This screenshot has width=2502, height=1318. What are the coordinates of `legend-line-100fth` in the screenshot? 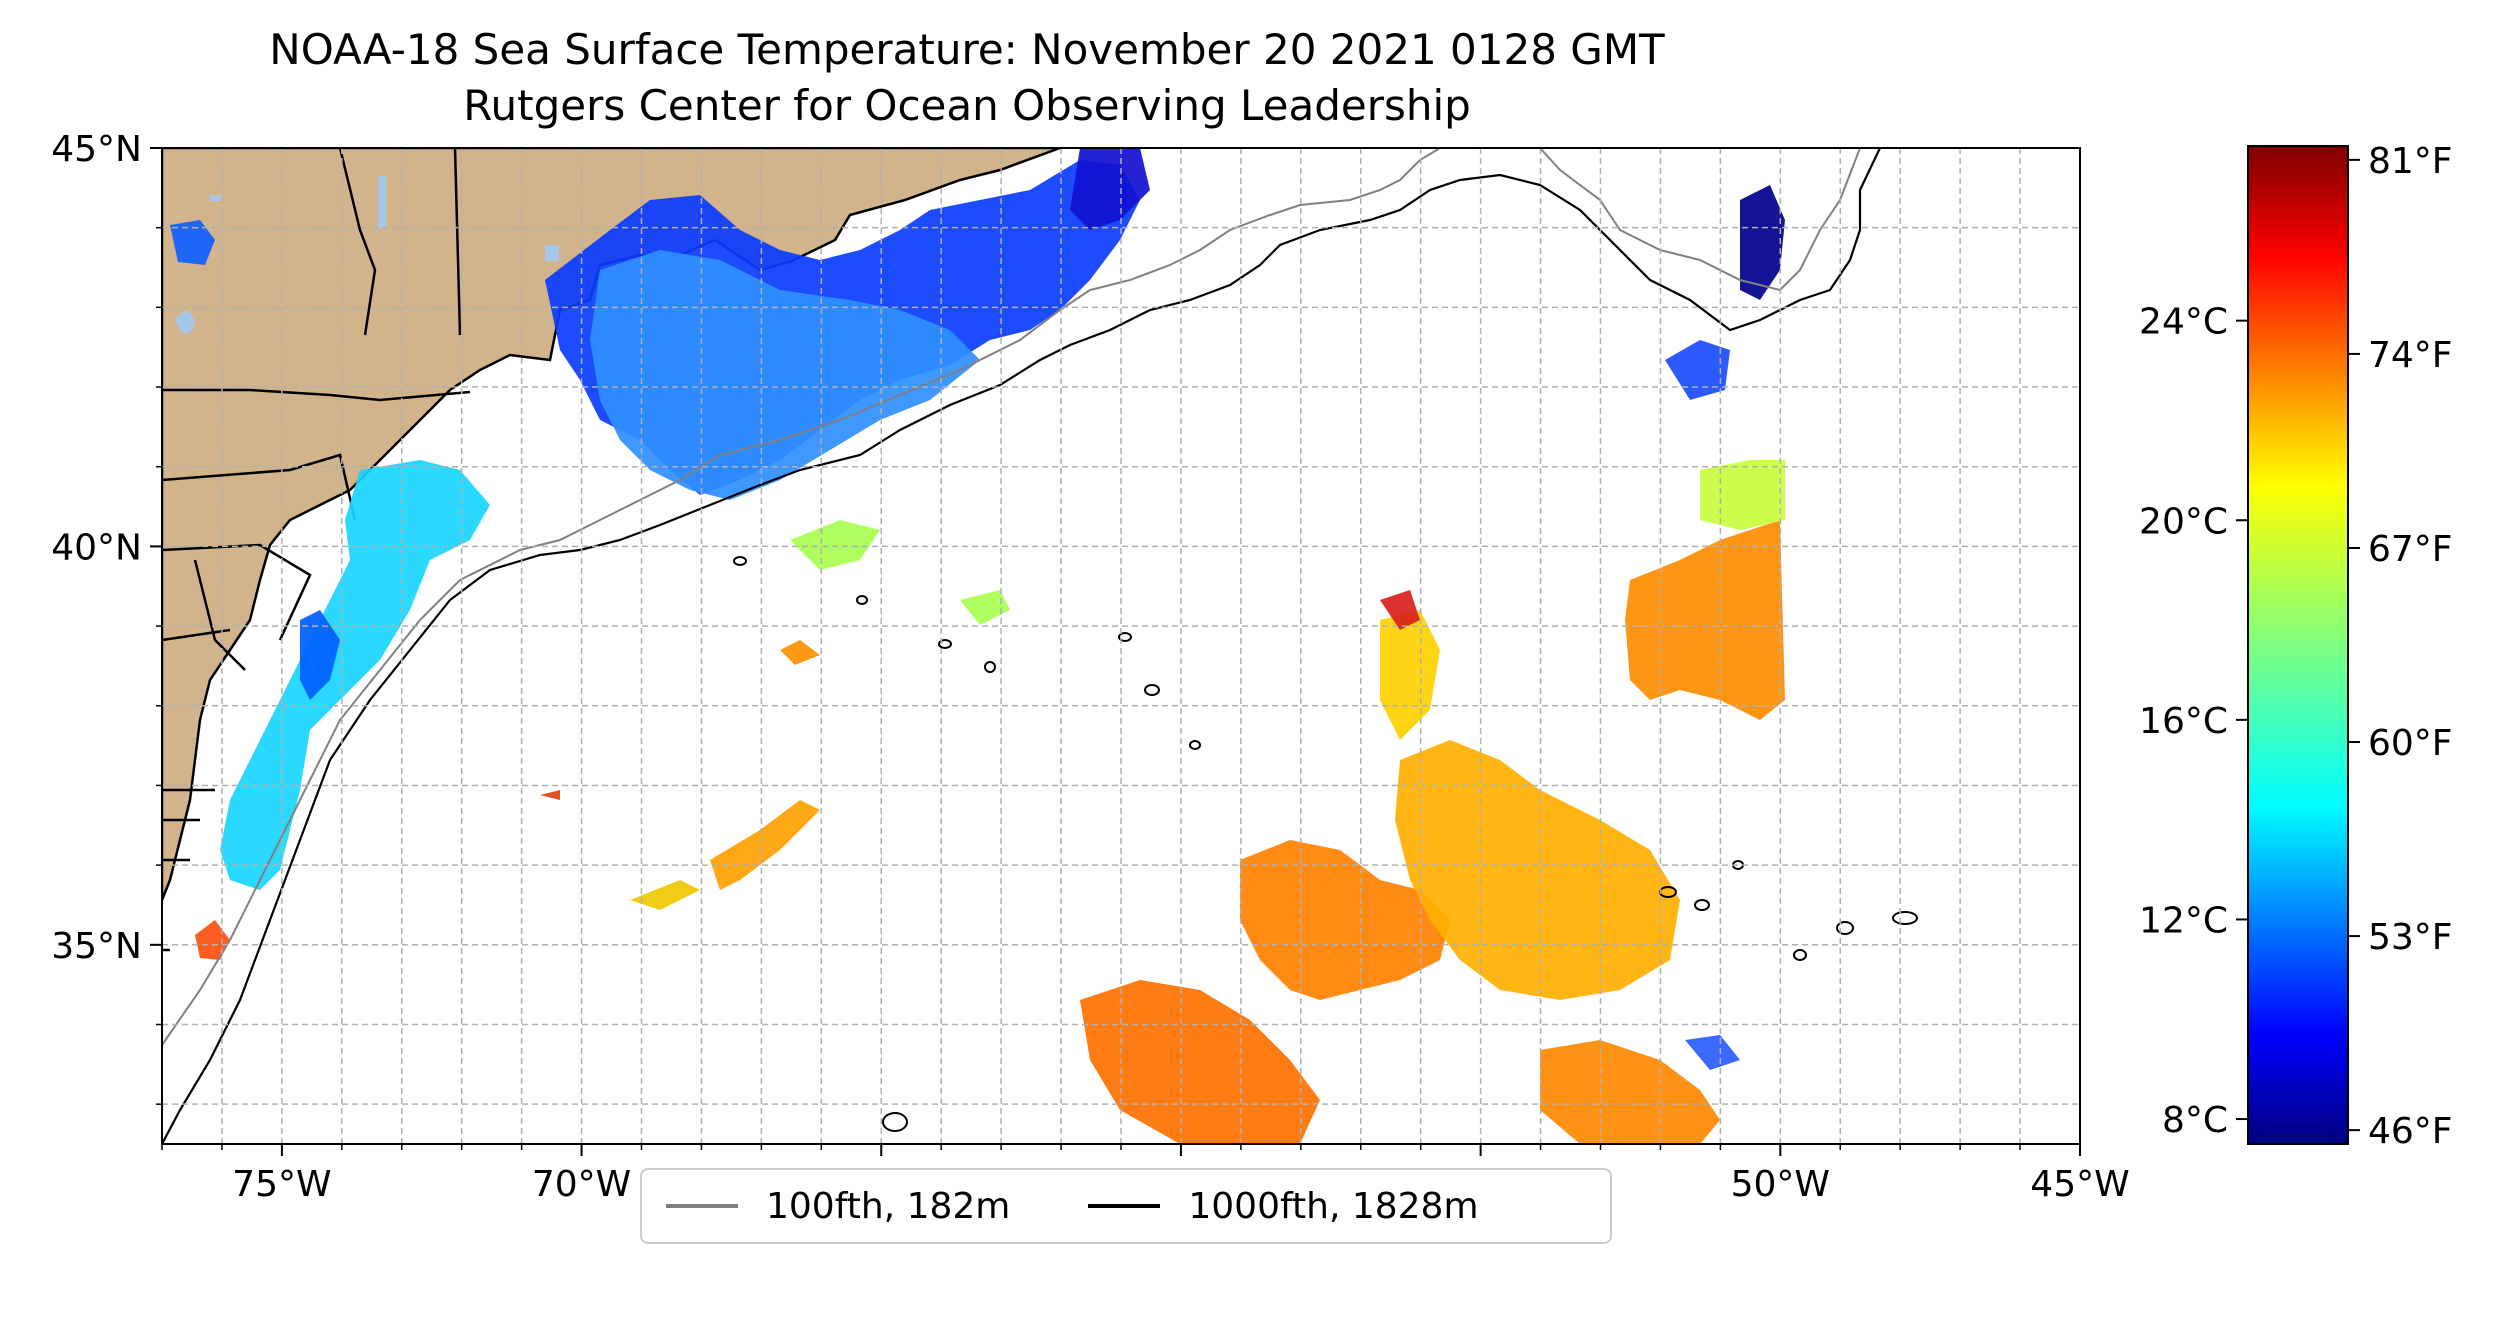 It's located at (702, 1206).